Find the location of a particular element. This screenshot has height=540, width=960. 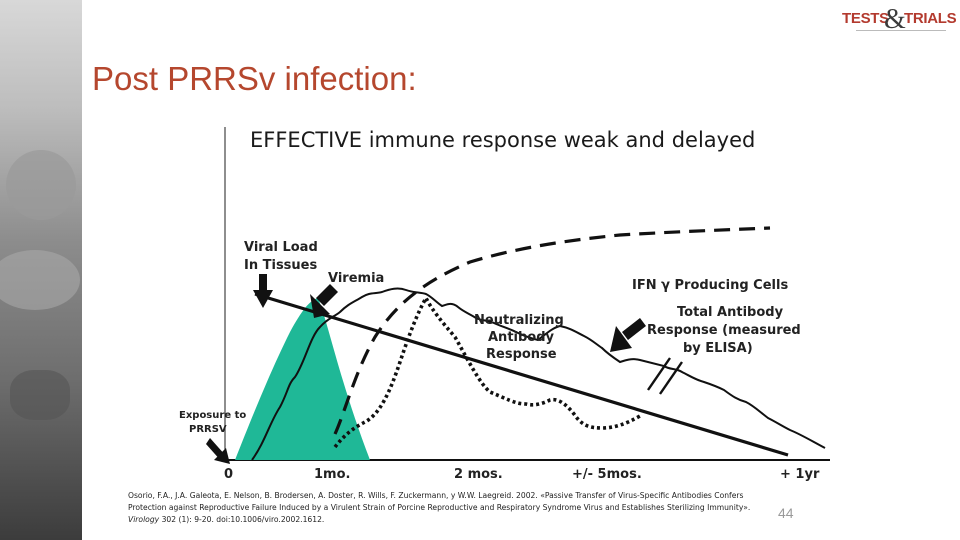

exposure-label: Exposure to is located at coordinates (212, 415).